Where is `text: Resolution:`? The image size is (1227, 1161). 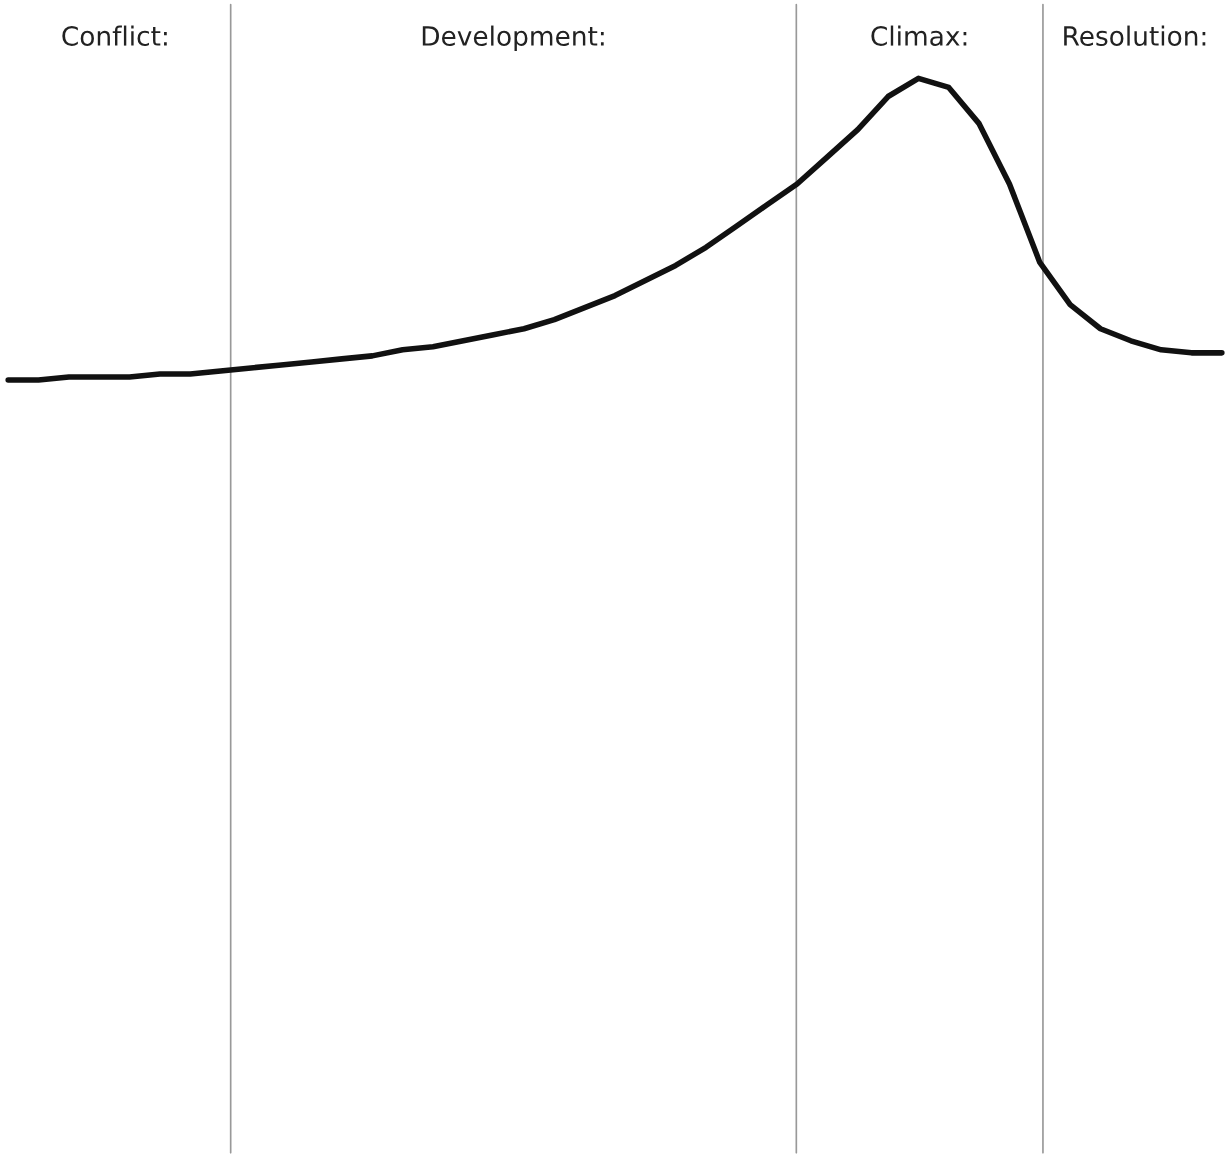 text: Resolution: is located at coordinates (1135, 35).